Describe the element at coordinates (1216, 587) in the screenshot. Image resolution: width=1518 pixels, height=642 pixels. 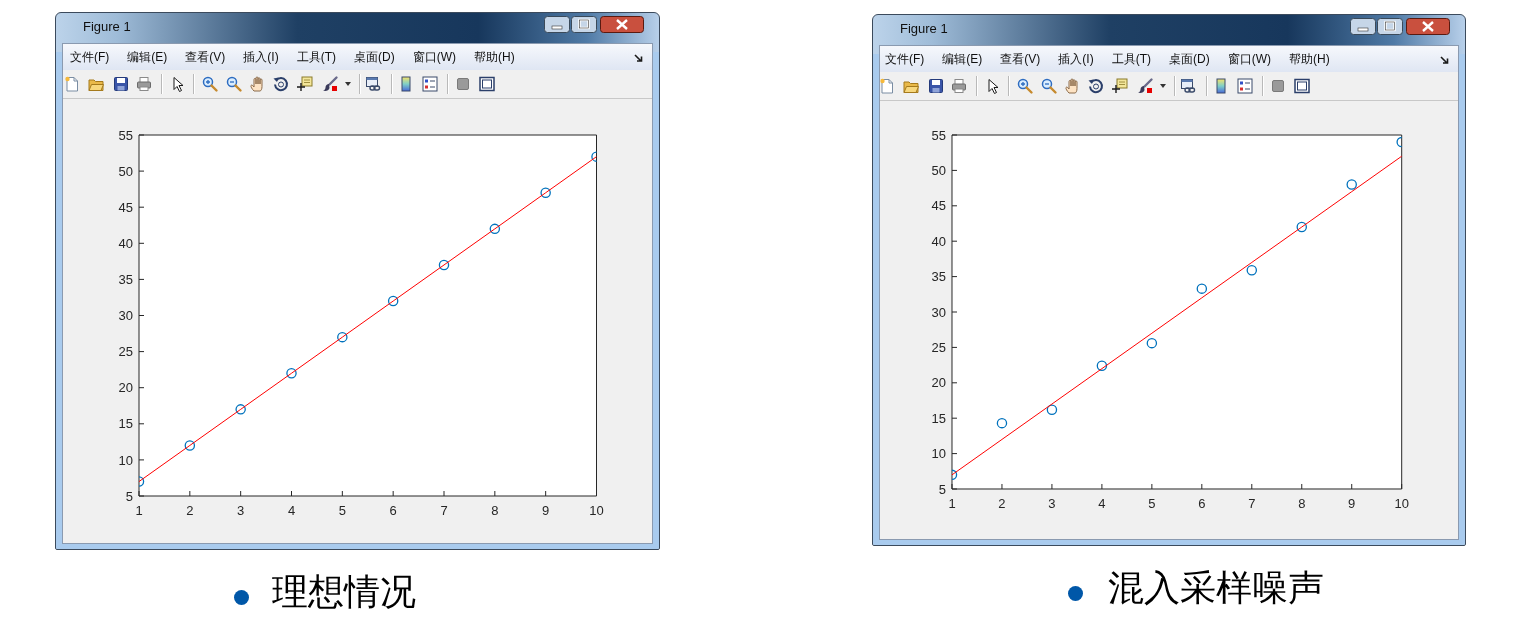
I see `text: 混入采样噪声` at that location.